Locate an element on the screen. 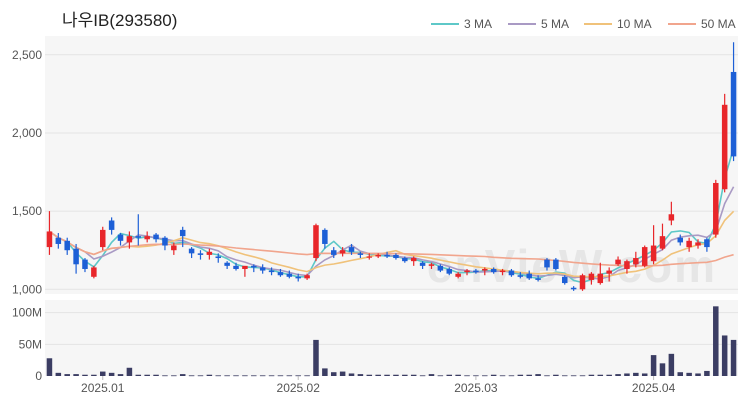 This screenshot has height=400, width=750. legend: 3 MA 5 MA 10 MA 50 MA is located at coordinates (583, 24).